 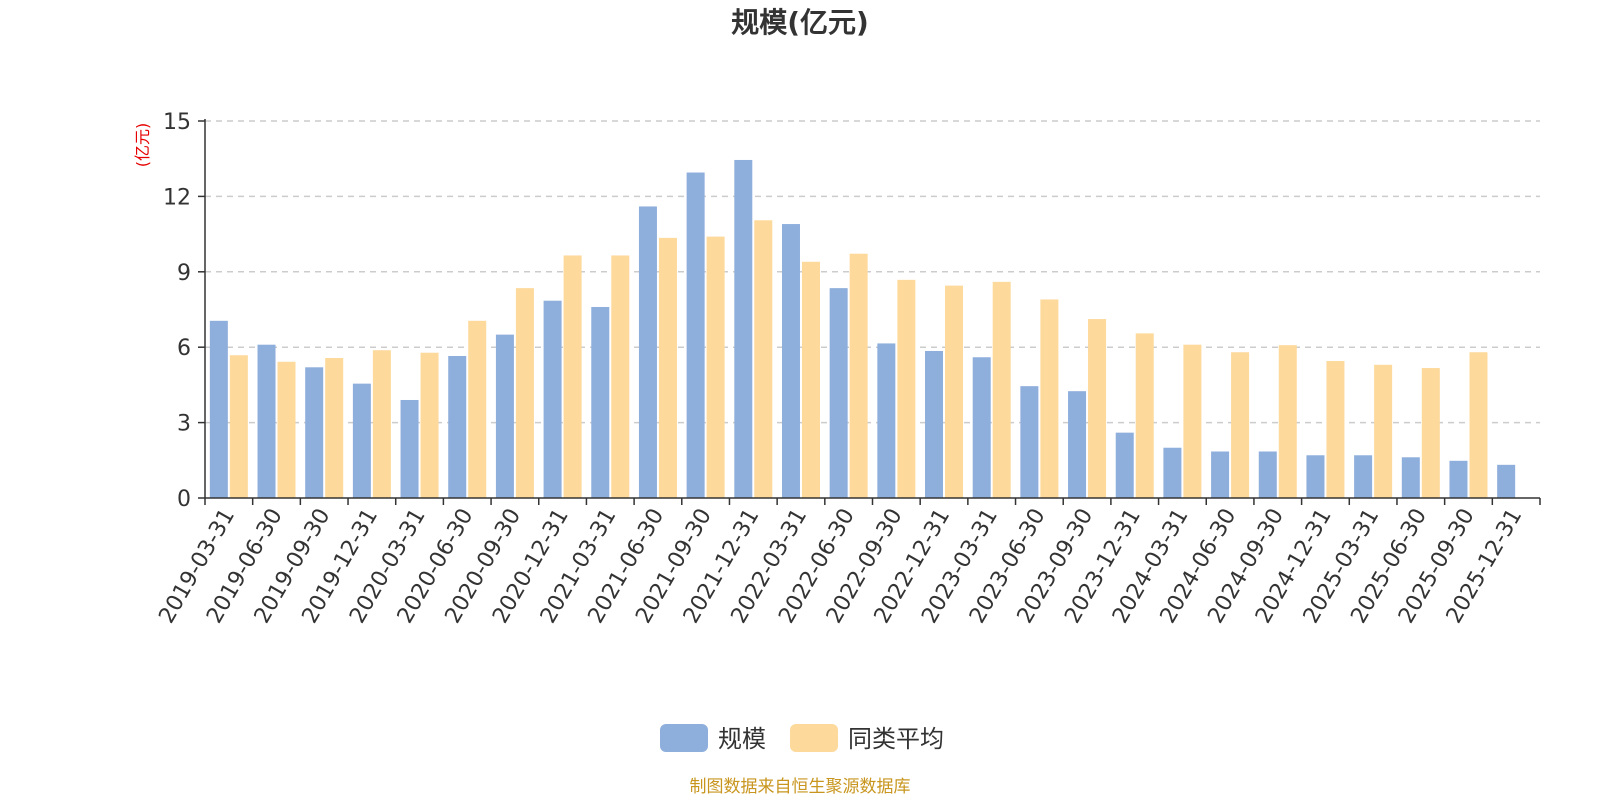 I want to click on y-tick-label: 9, so click(x=184, y=273).